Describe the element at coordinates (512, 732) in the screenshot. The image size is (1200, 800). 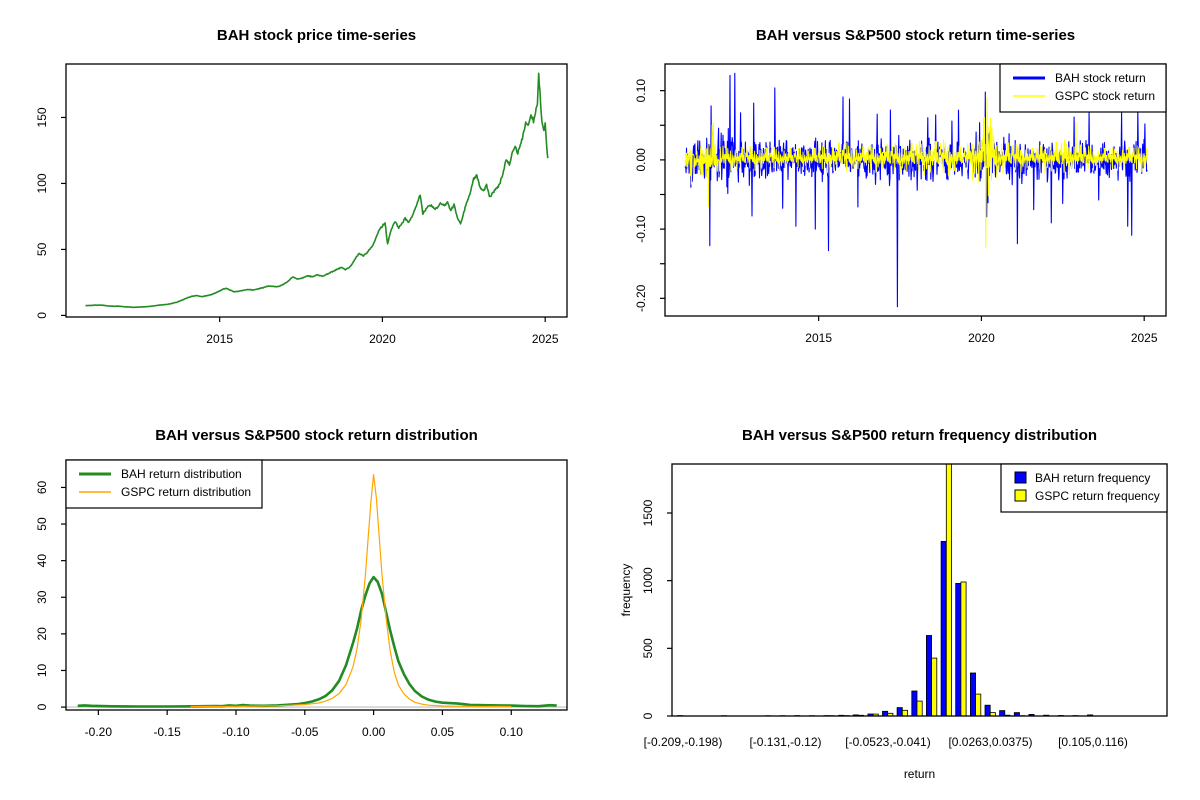
I see `x-tick-label: 0.10` at that location.